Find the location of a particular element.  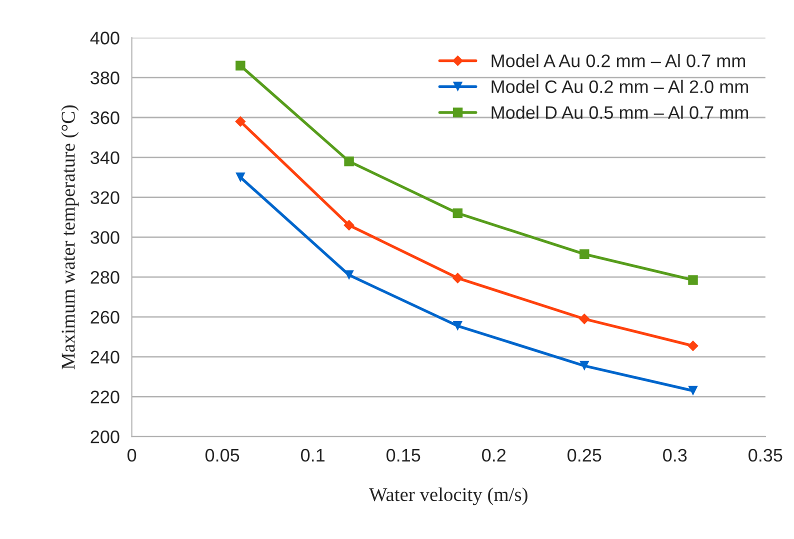

y-tick-label: 200 is located at coordinates (105, 437).